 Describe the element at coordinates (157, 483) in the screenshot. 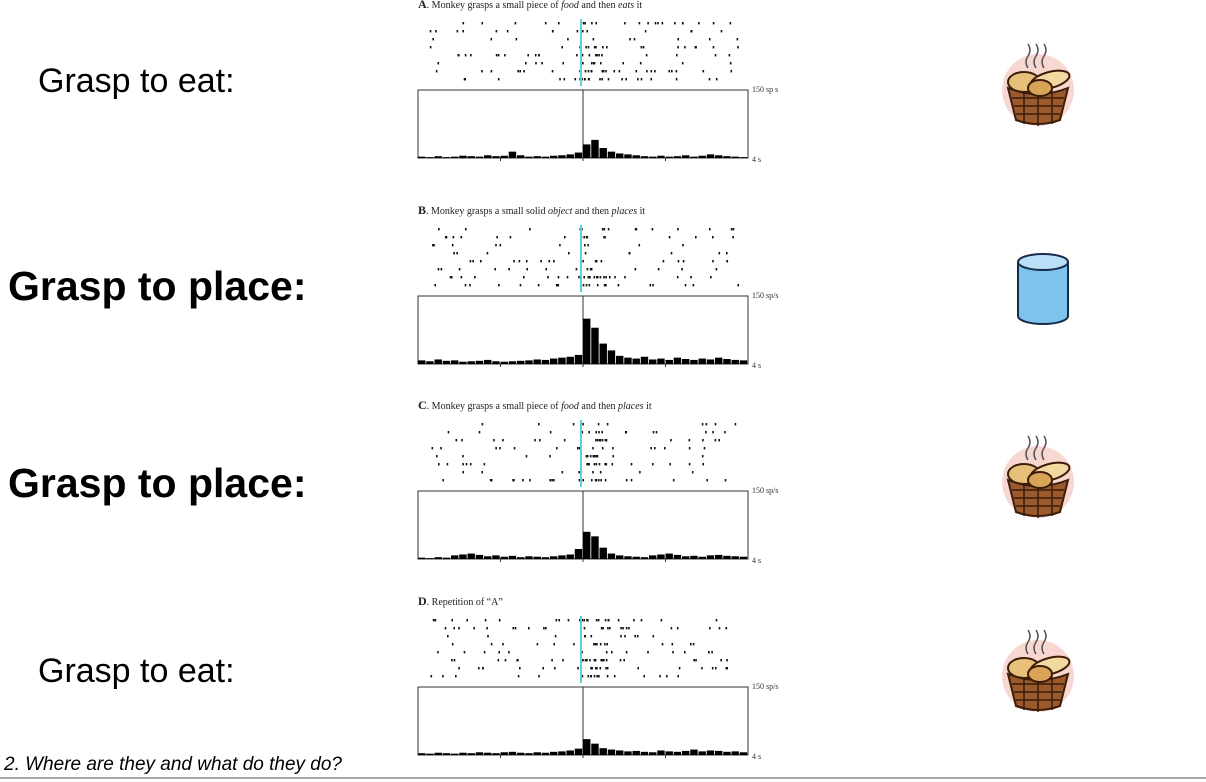

I see `panel-label: Grasp to place:` at that location.